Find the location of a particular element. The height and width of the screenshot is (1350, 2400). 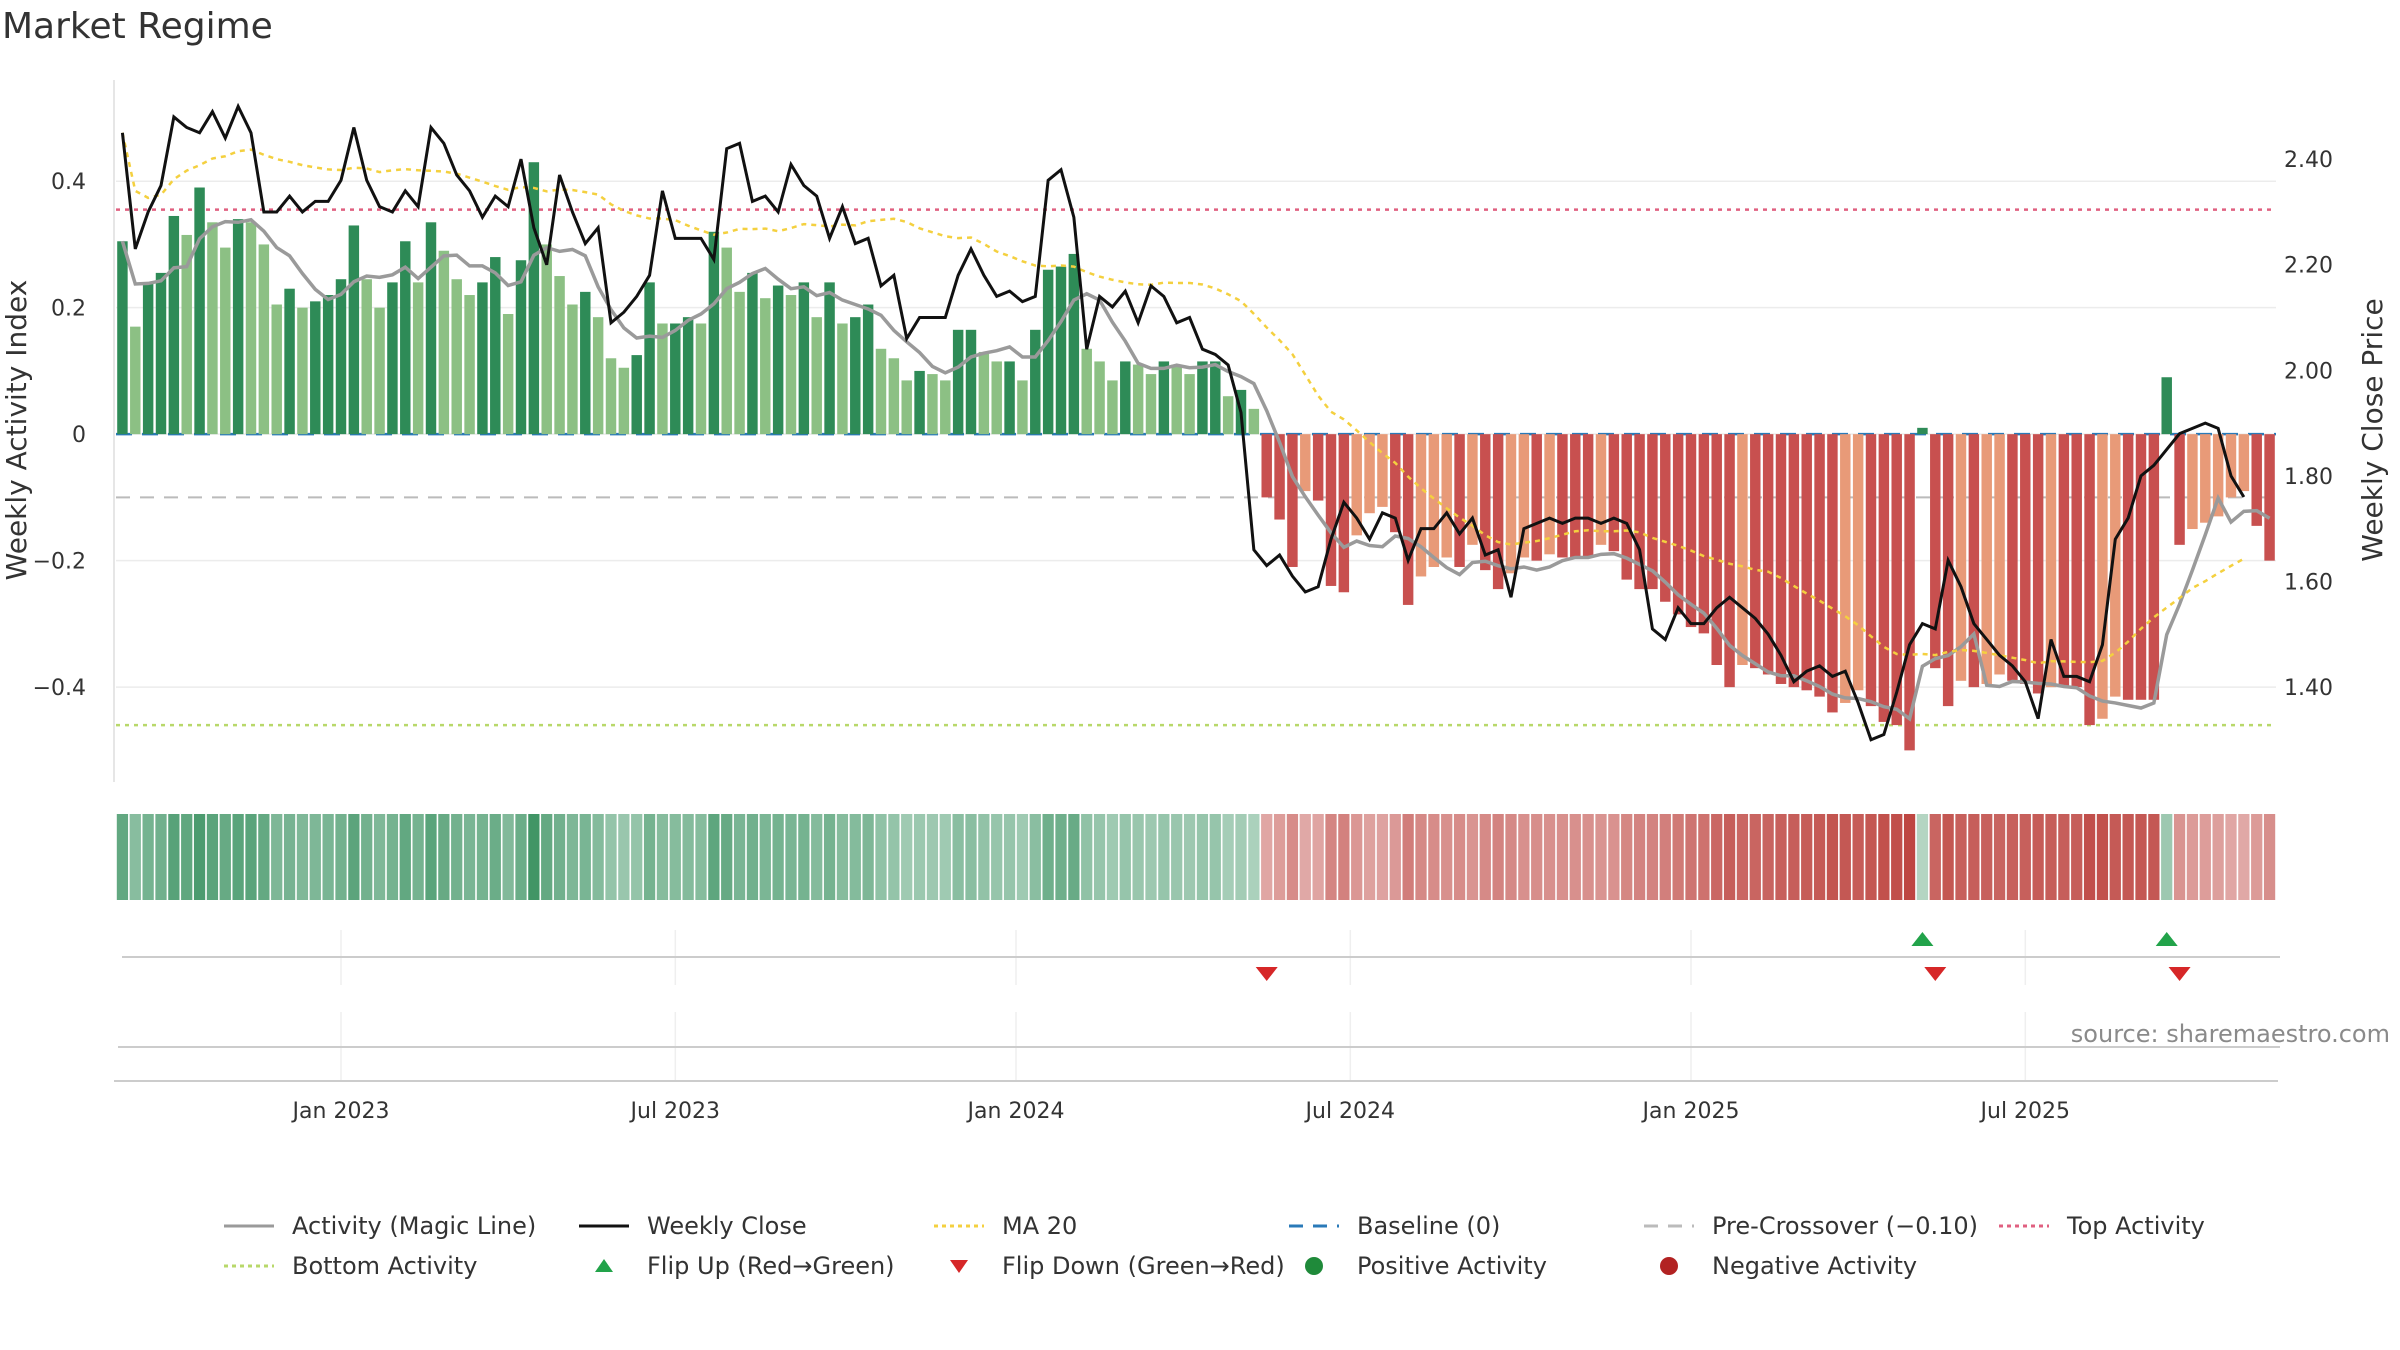

legend-label: Weekly Close is located at coordinates (727, 1226).